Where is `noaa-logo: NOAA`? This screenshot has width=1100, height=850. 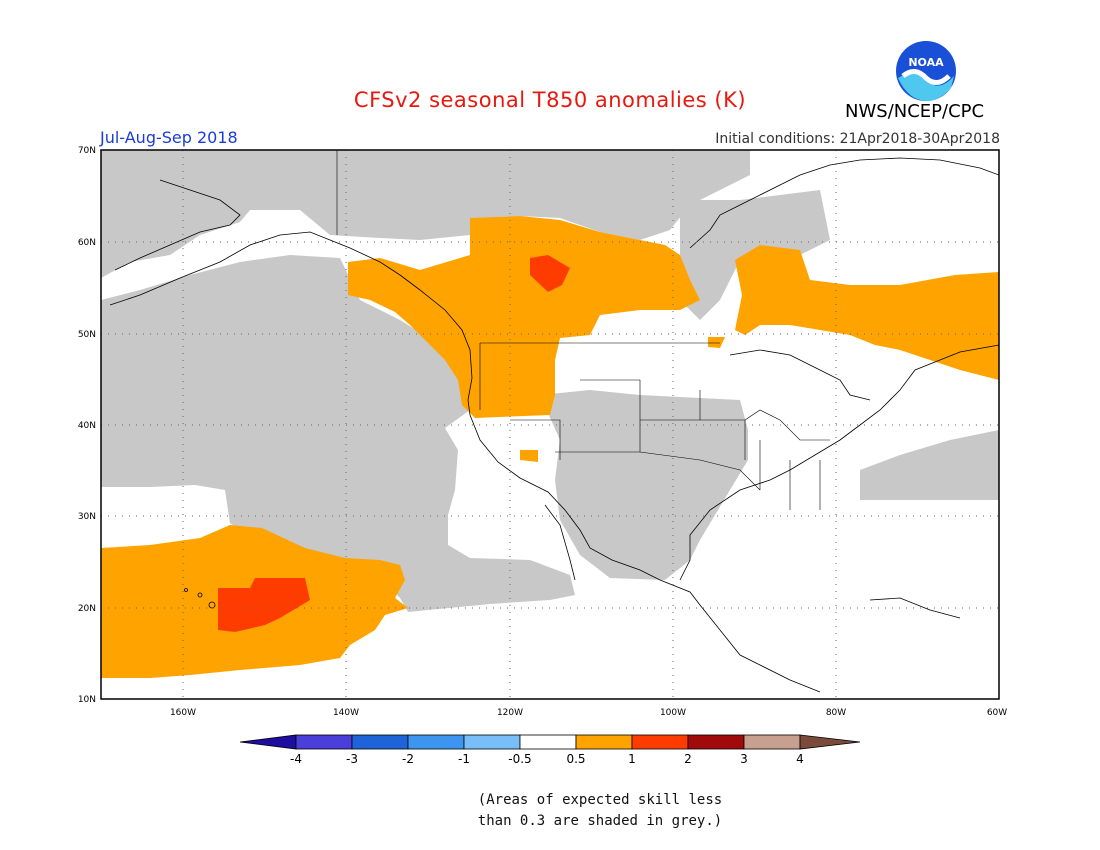
noaa-logo: NOAA is located at coordinates (926, 71).